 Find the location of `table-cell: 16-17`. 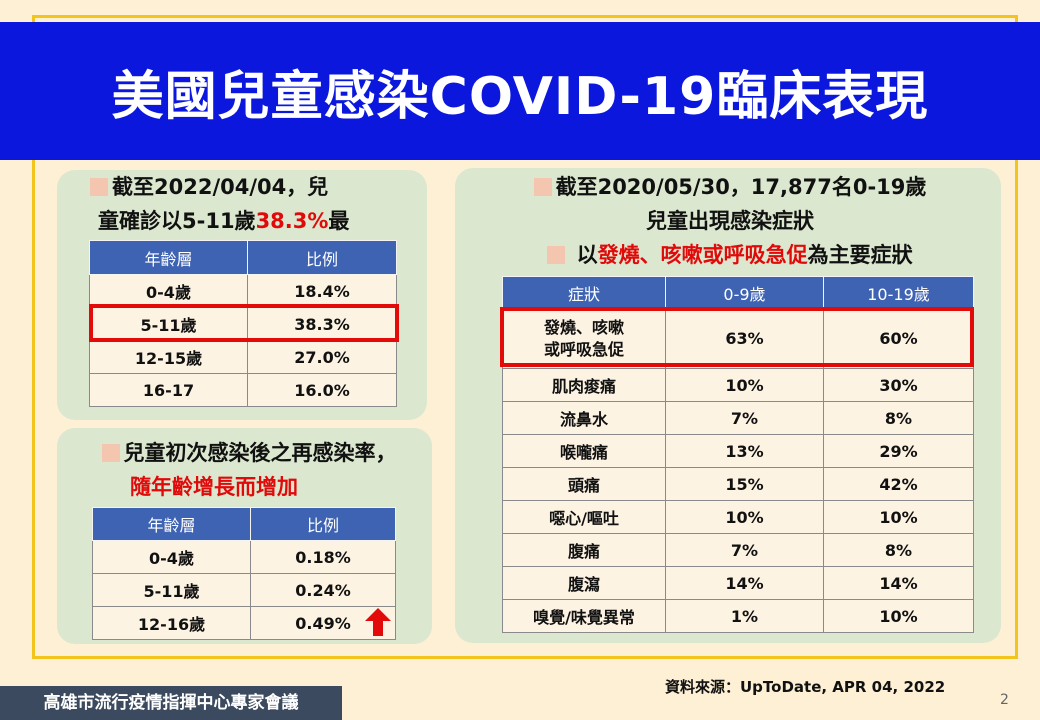

table-cell: 16-17 is located at coordinates (168, 390).